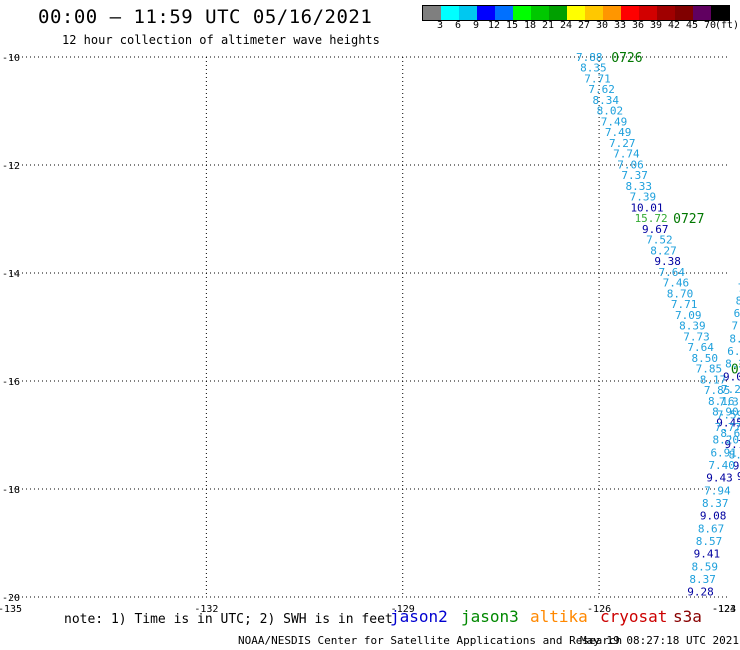  What do you see at coordinates (548, 25) in the screenshot?
I see `colorbar-tick-label: 21` at bounding box center [548, 25].